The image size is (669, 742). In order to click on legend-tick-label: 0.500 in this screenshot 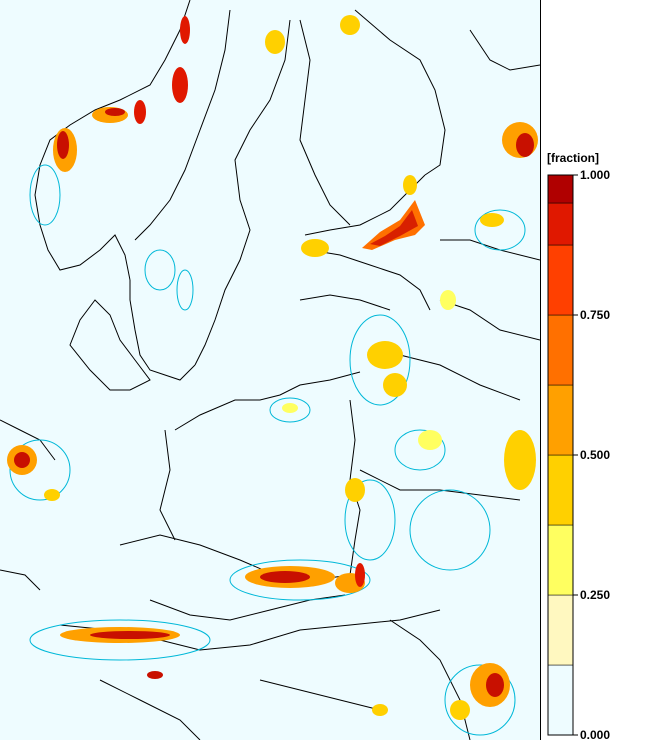, I will do `click(595, 455)`.